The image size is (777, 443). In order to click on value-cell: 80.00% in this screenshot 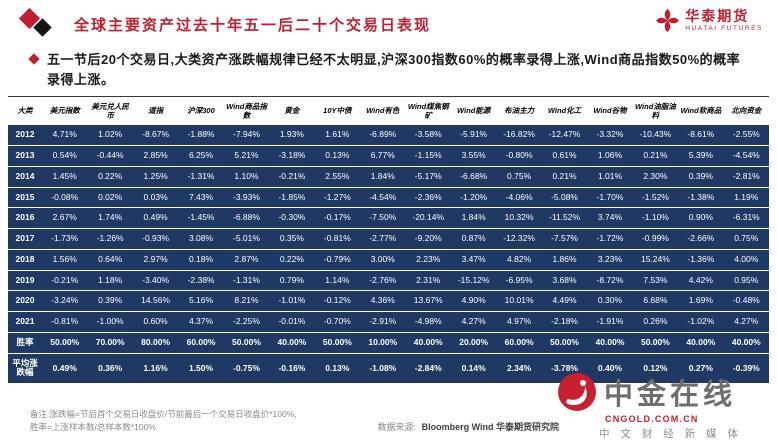, I will do `click(155, 342)`.